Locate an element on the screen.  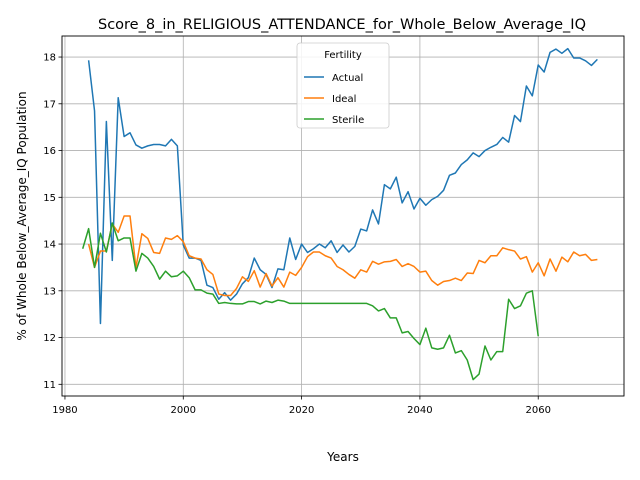
legend-label-ideal: Ideal is located at coordinates (344, 99).